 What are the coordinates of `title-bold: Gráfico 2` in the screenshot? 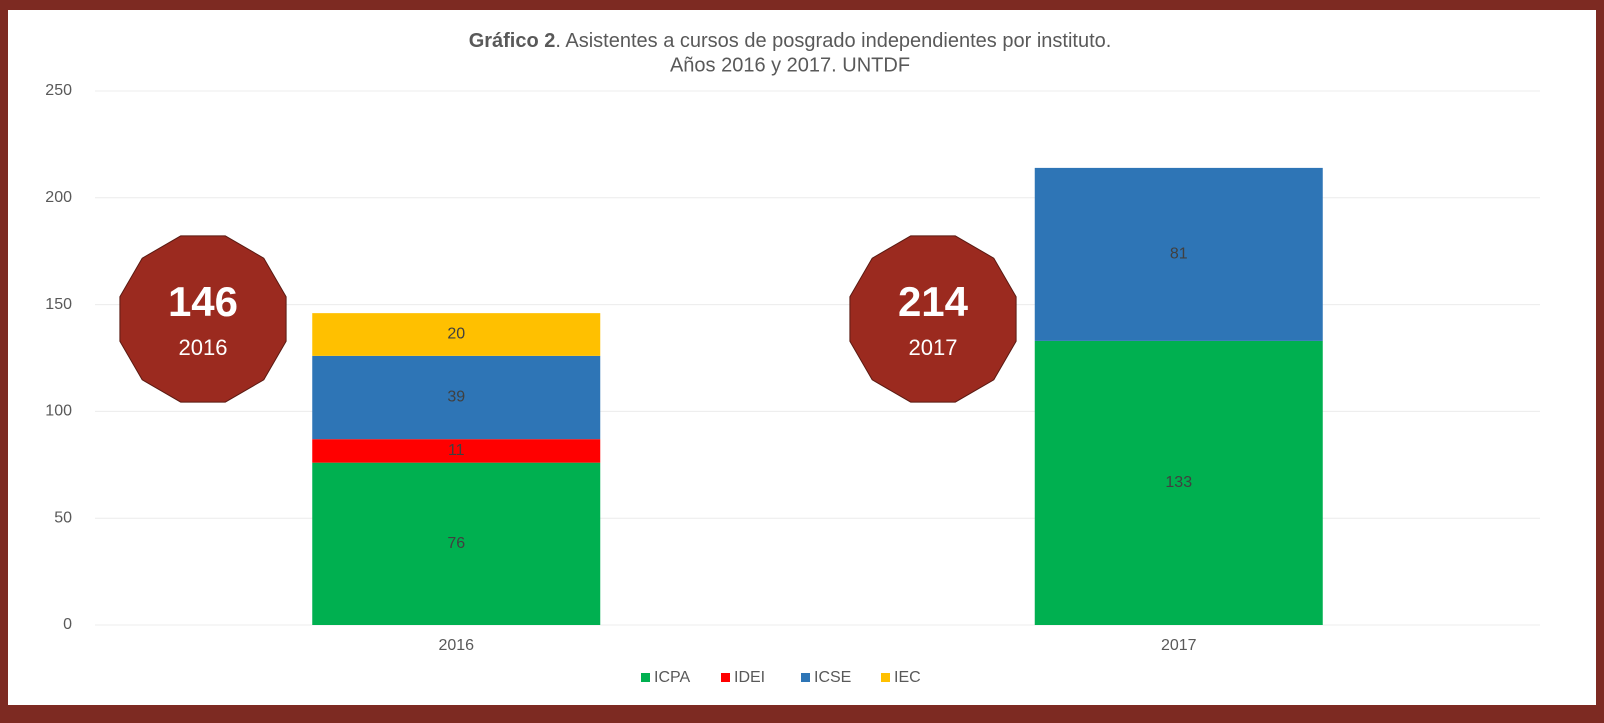 It's located at (512, 41).